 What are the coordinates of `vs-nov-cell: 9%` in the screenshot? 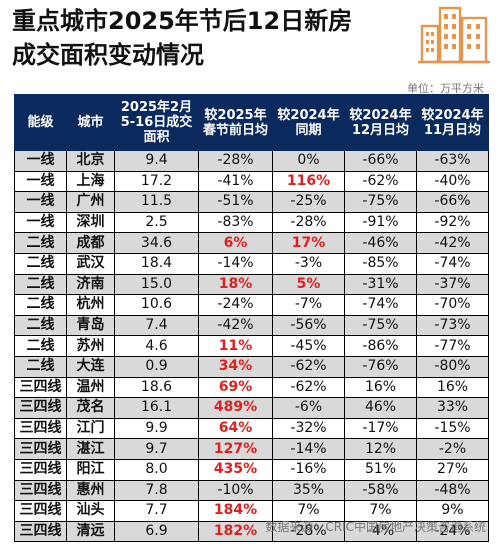 It's located at (452, 511).